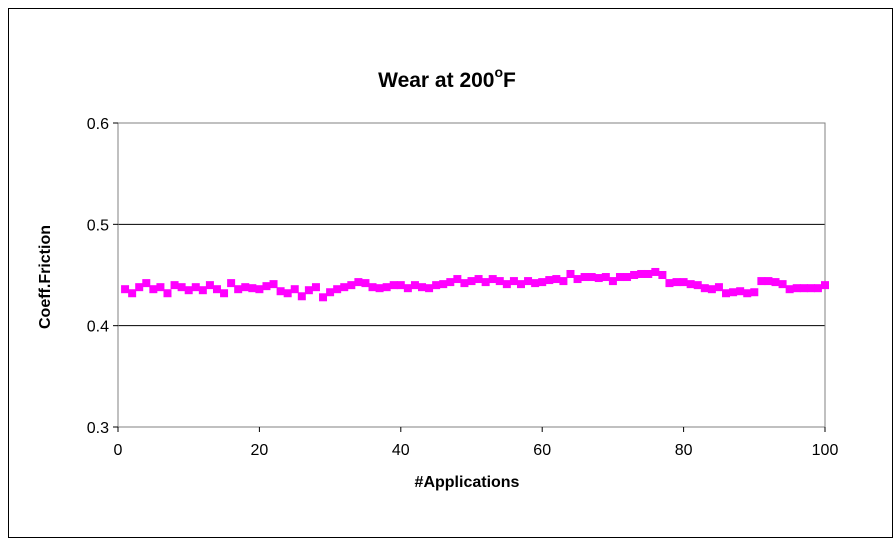 The width and height of the screenshot is (894, 538). Describe the element at coordinates (98, 428) in the screenshot. I see `y-tick-label: 0.3` at that location.